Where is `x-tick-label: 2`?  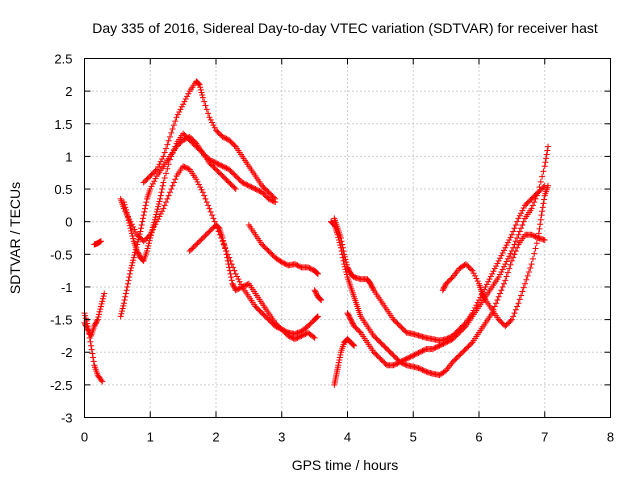
x-tick-label: 2 is located at coordinates (215, 437).